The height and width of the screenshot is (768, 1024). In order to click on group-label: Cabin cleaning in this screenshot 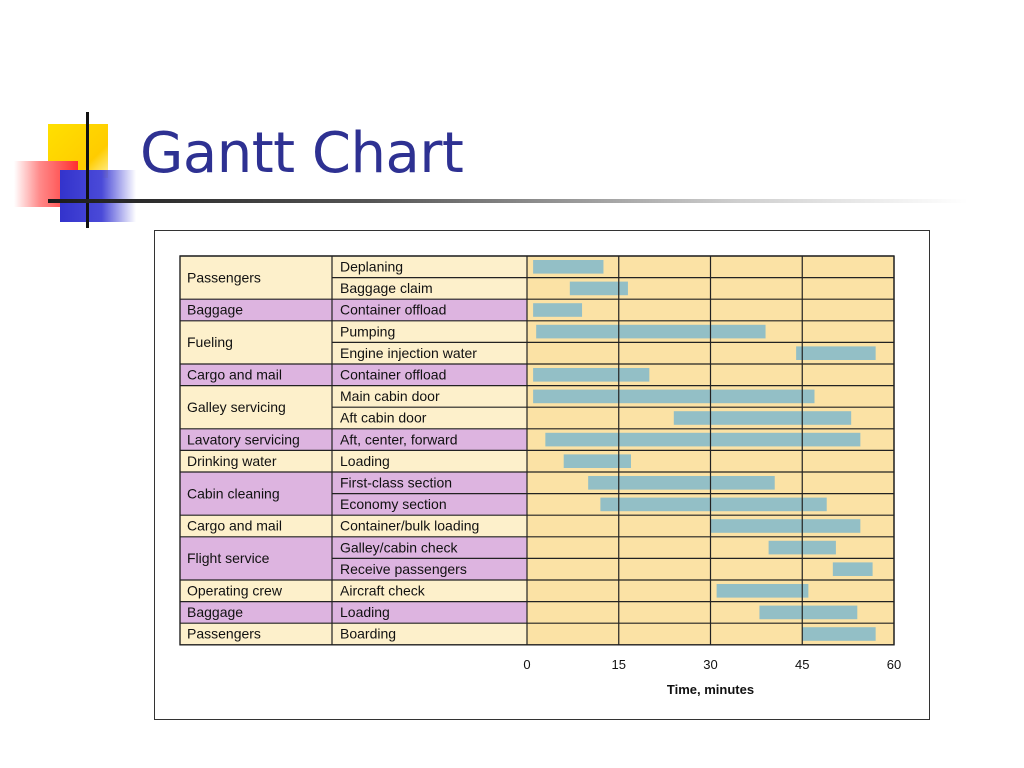, I will do `click(233, 493)`.